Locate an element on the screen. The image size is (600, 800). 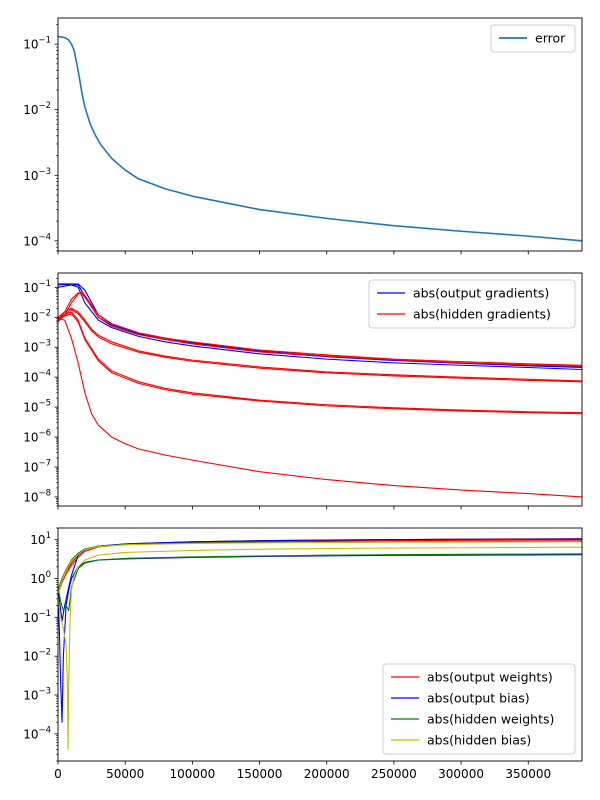
legend-label: abs(hidden bias) is located at coordinates (479, 740).